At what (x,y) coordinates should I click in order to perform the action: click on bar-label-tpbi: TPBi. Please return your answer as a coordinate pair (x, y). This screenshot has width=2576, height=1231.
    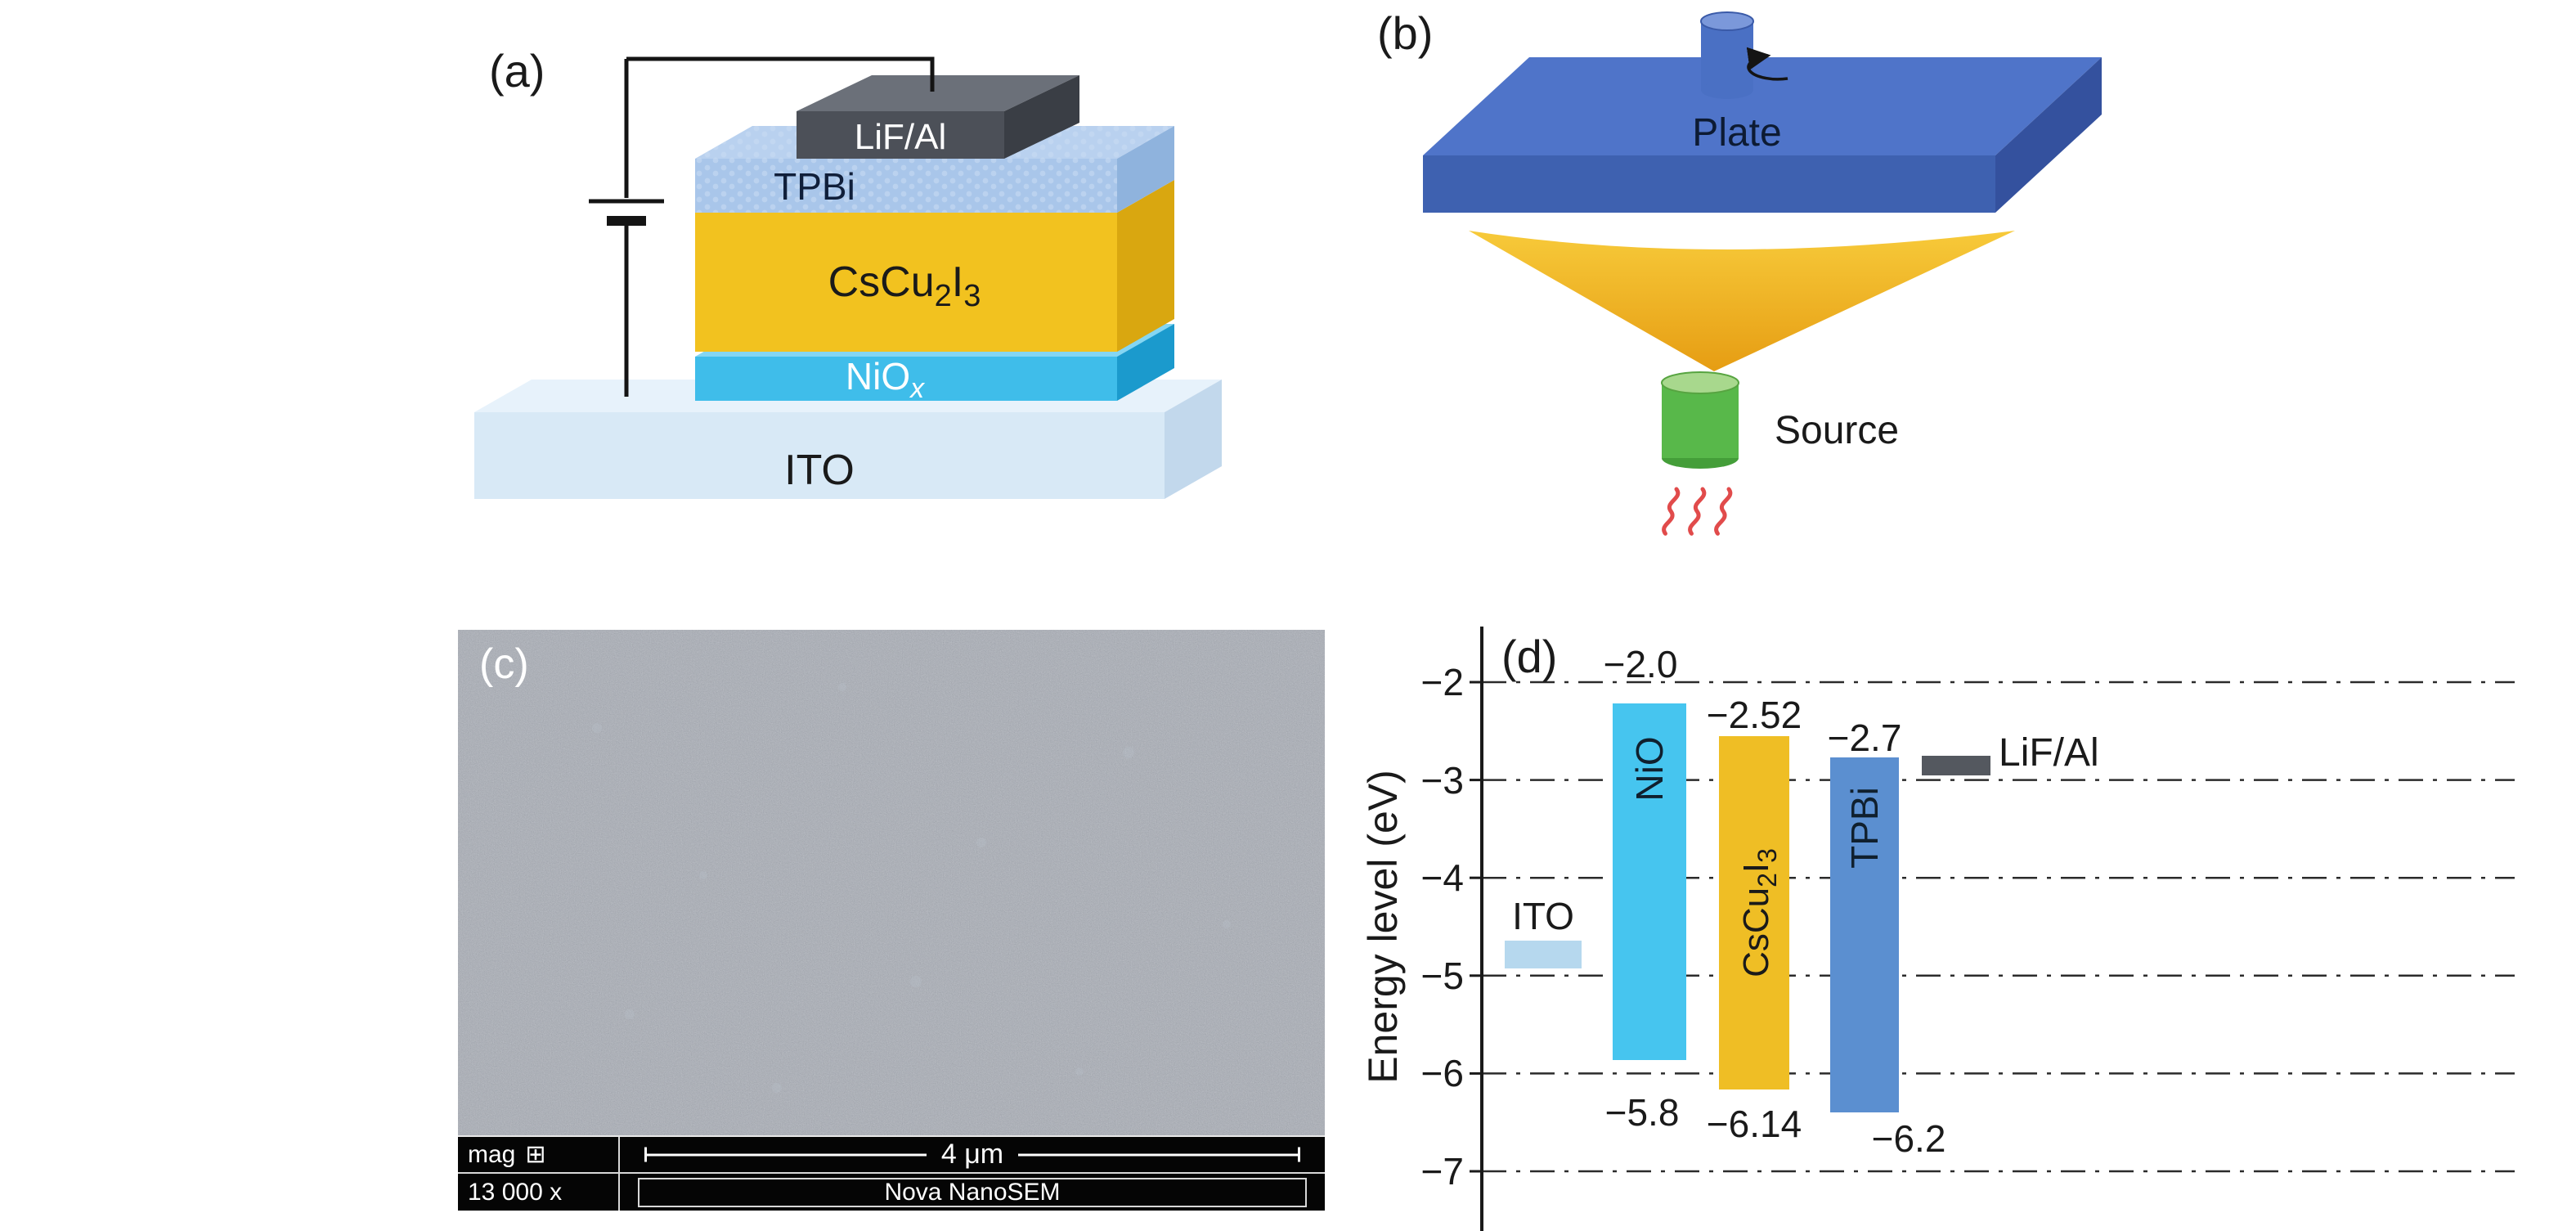
    Looking at the image, I should click on (1865, 828).